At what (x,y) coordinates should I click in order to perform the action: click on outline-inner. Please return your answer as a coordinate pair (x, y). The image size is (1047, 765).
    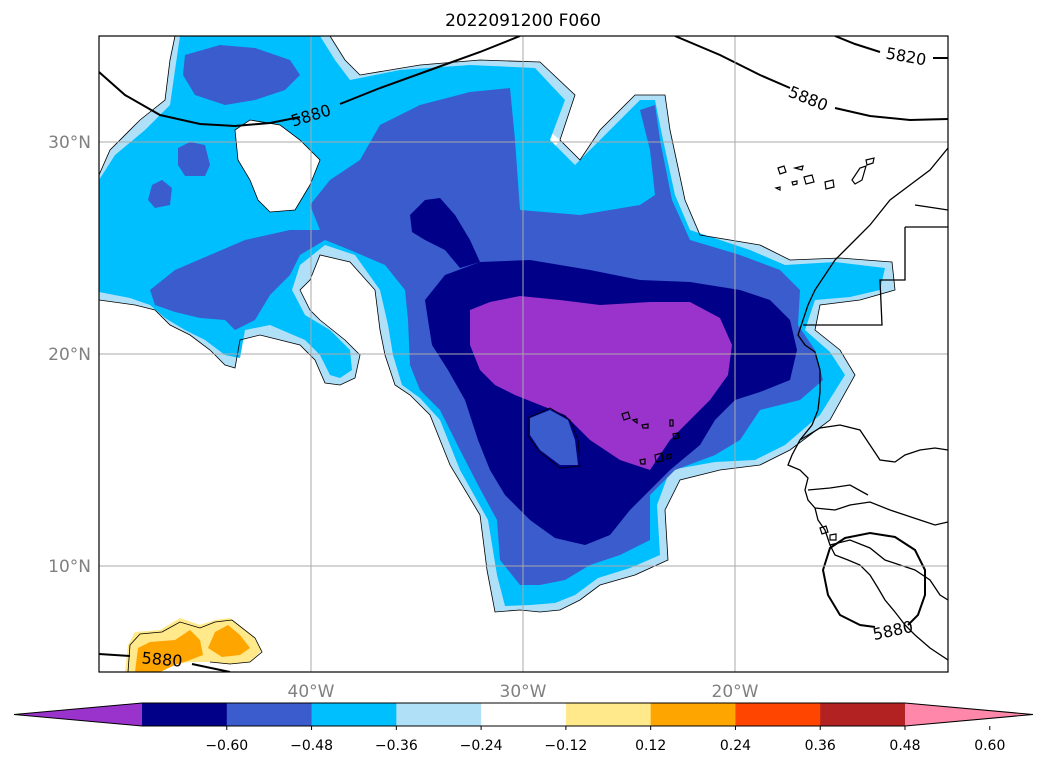
    Looking at the image, I should click on (554, 438).